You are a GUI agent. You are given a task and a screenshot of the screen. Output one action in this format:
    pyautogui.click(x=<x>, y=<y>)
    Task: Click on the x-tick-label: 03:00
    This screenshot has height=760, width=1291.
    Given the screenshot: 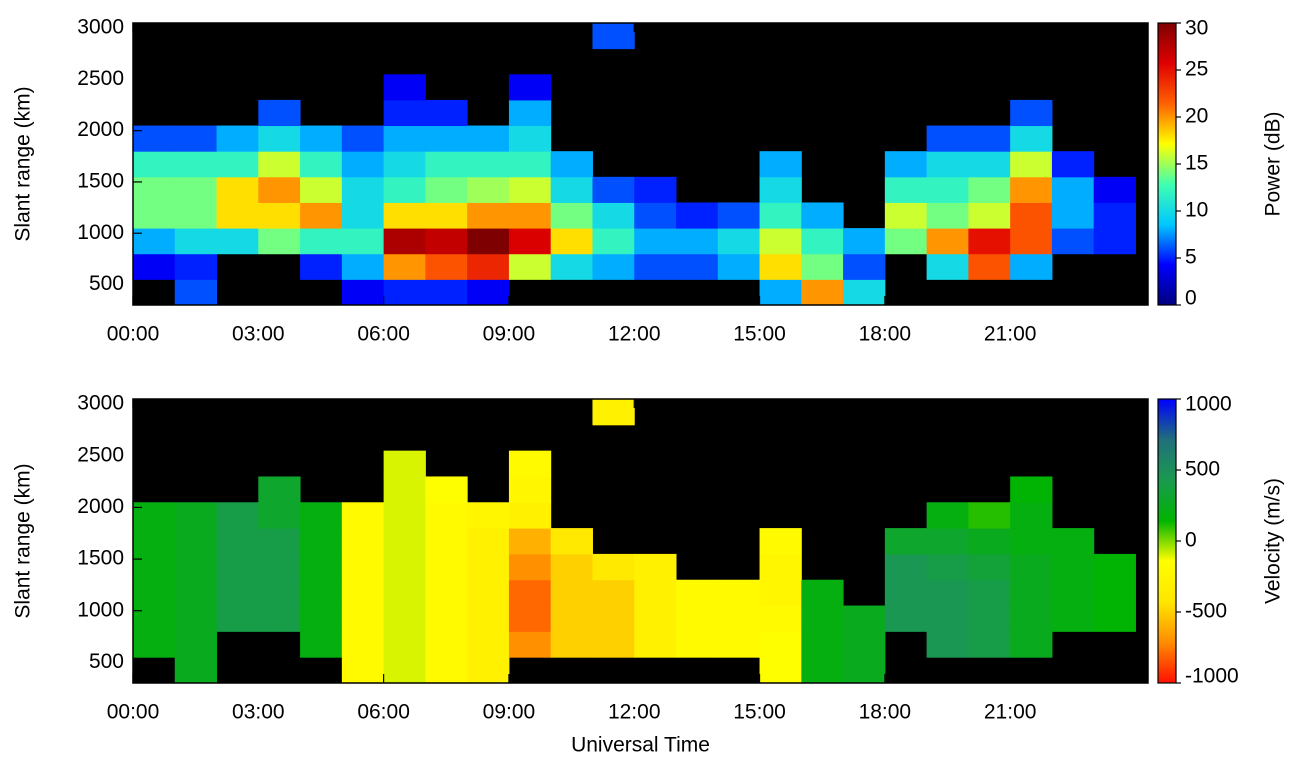 What is the action you would take?
    pyautogui.click(x=258, y=712)
    